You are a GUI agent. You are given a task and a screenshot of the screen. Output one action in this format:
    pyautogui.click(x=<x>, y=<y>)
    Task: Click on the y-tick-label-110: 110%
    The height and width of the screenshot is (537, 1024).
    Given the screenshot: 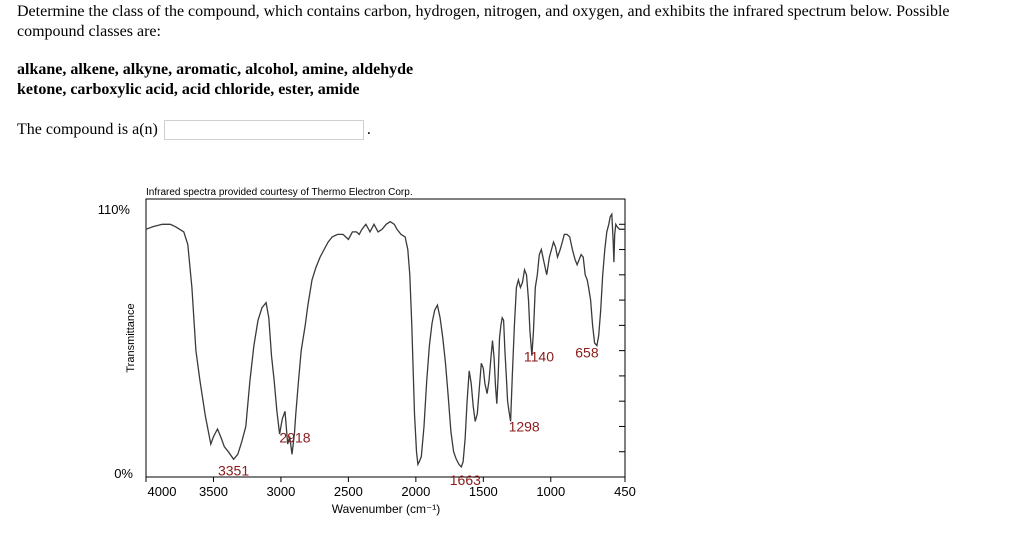 What is the action you would take?
    pyautogui.click(x=114, y=209)
    